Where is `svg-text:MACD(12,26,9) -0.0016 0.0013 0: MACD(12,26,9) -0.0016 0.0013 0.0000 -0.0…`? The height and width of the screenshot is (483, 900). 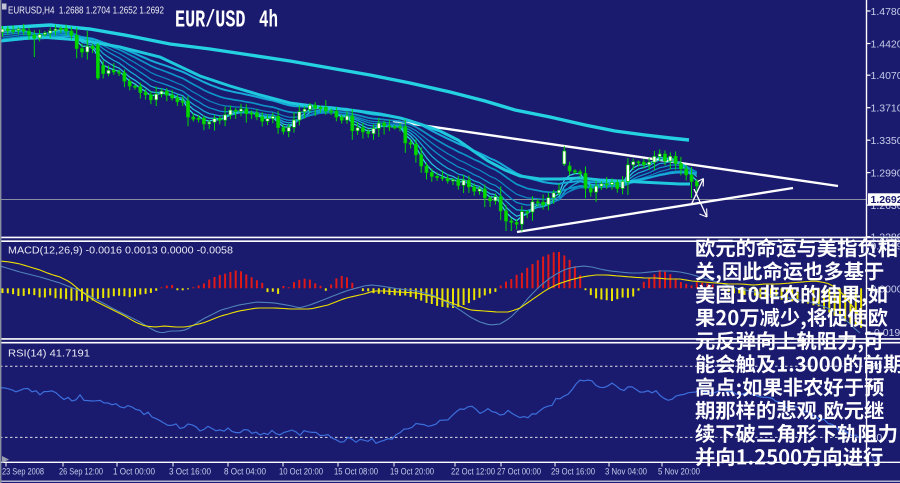 svg-text:MACD(12,26,9) -0.0016 0.0013 0: MACD(12,26,9) -0.0016 0.0013 0.0000 -0.0… is located at coordinates (120, 250).